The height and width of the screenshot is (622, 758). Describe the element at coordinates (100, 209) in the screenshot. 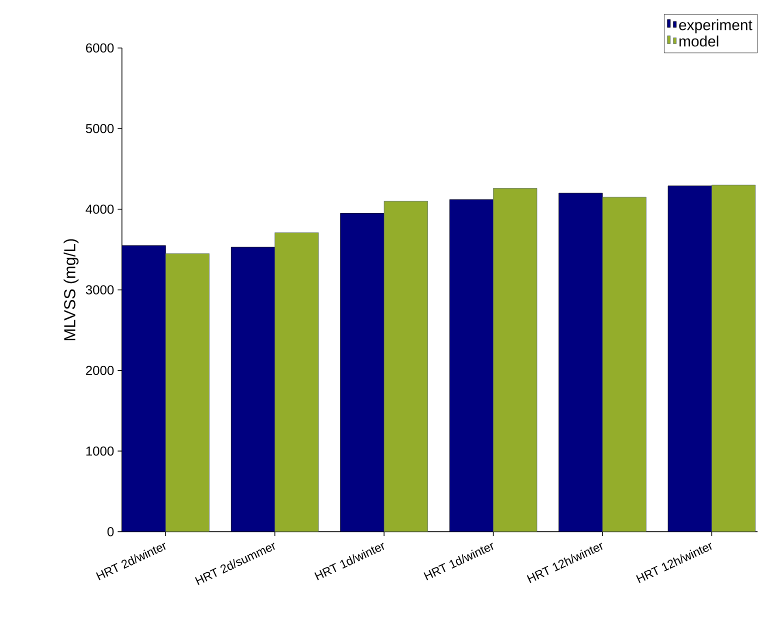

I see `y-tick-label: 4000` at that location.